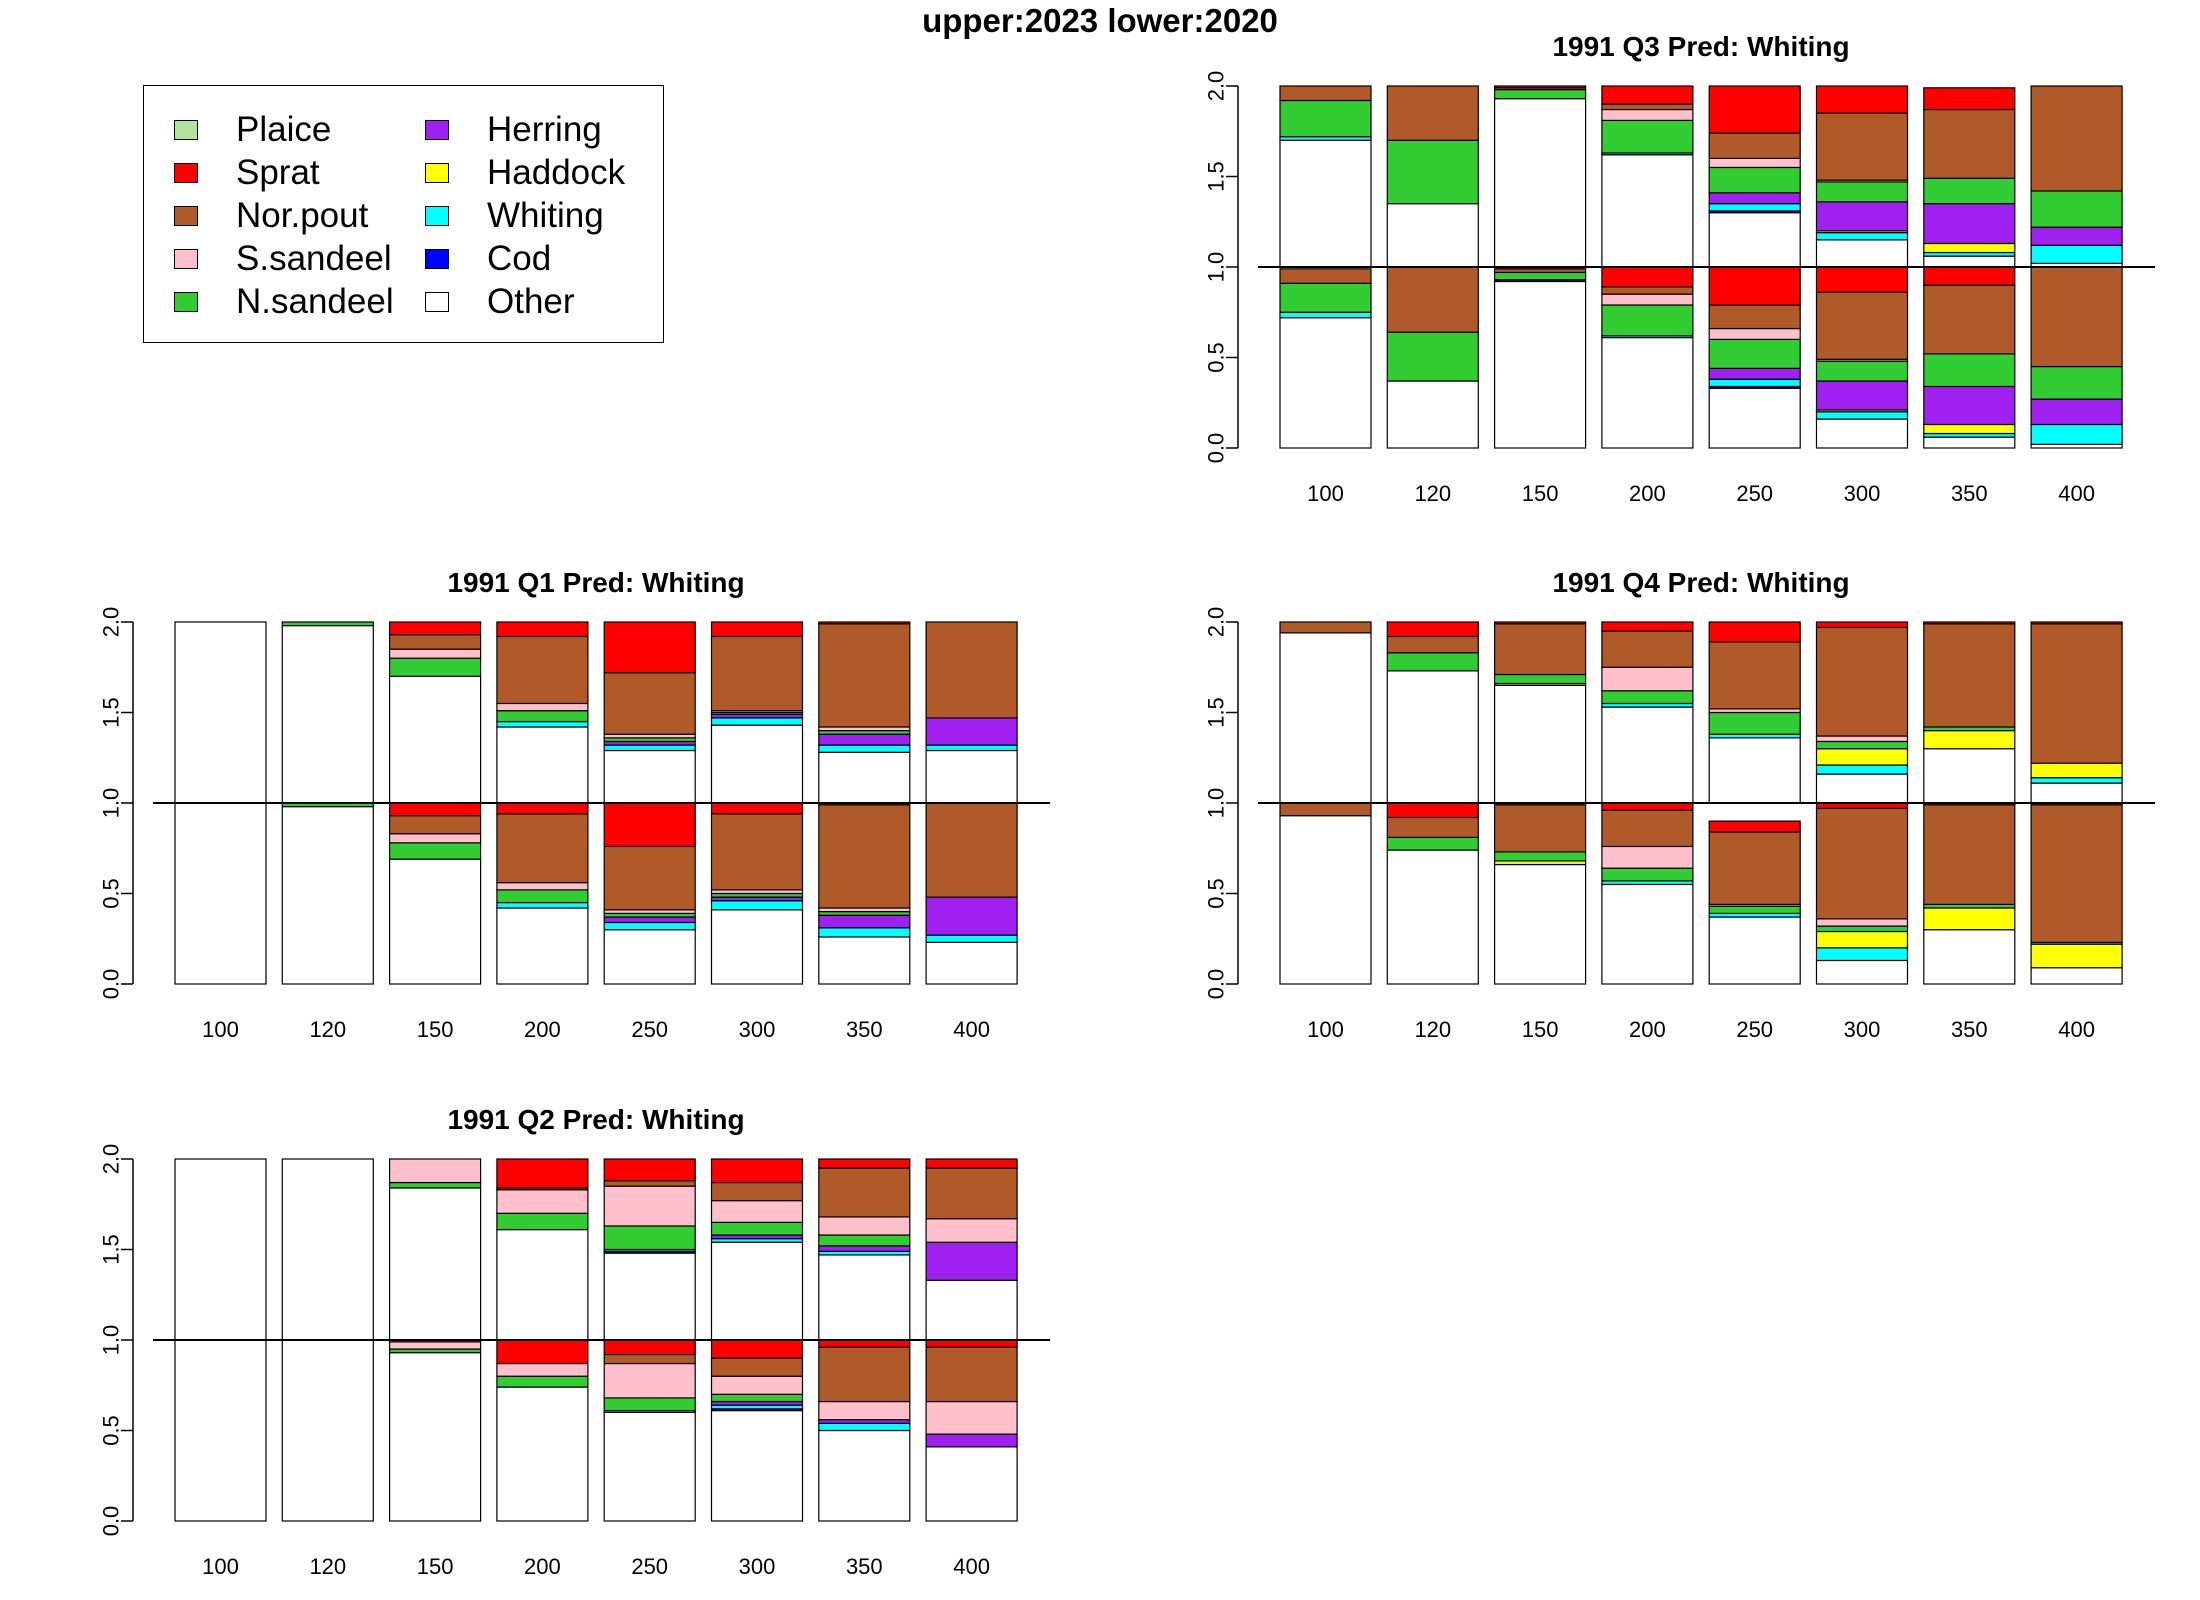 The image size is (2200, 1600). What do you see at coordinates (252, 130) in the screenshot?
I see `legend-item: Plaice` at bounding box center [252, 130].